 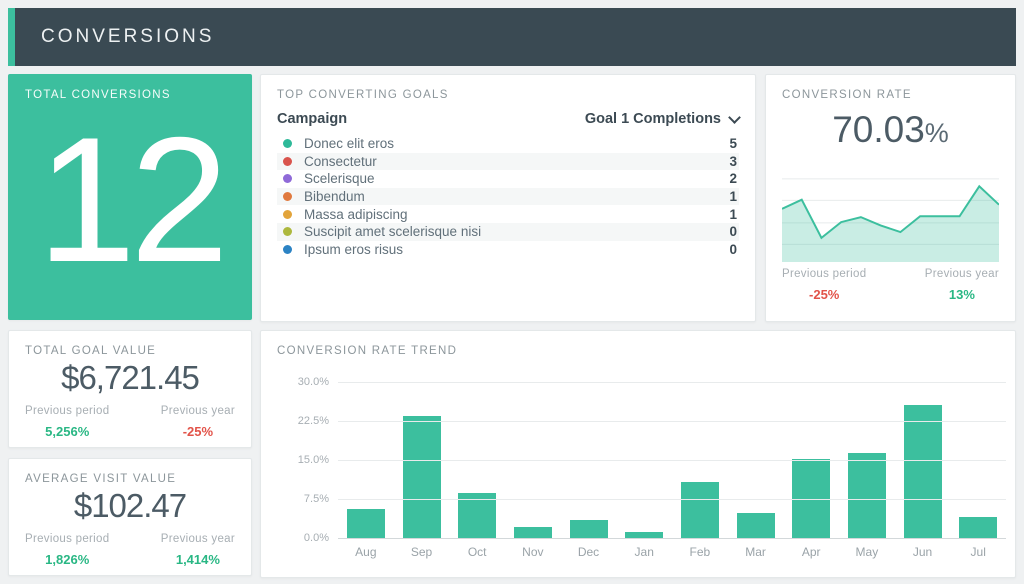 I want to click on completions-sort-button: Goal 1 Completions, so click(x=662, y=118).